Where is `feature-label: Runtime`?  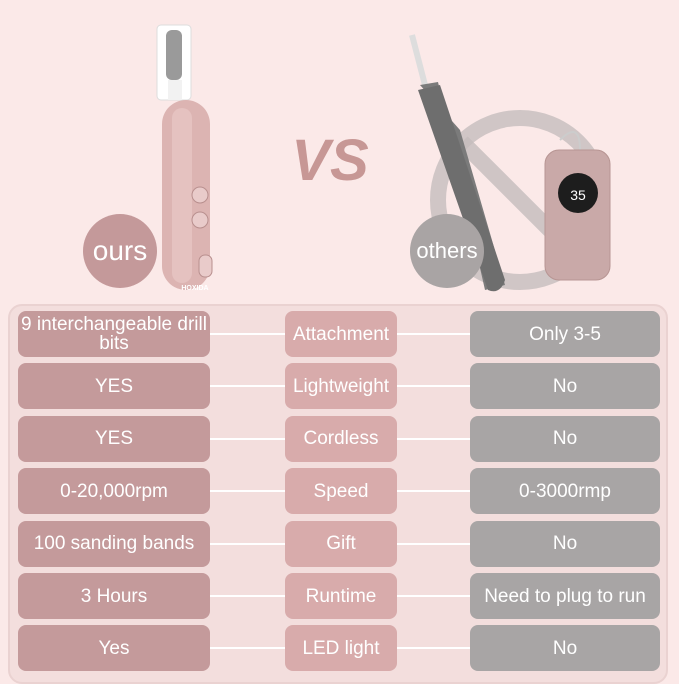
feature-label: Runtime is located at coordinates (341, 596).